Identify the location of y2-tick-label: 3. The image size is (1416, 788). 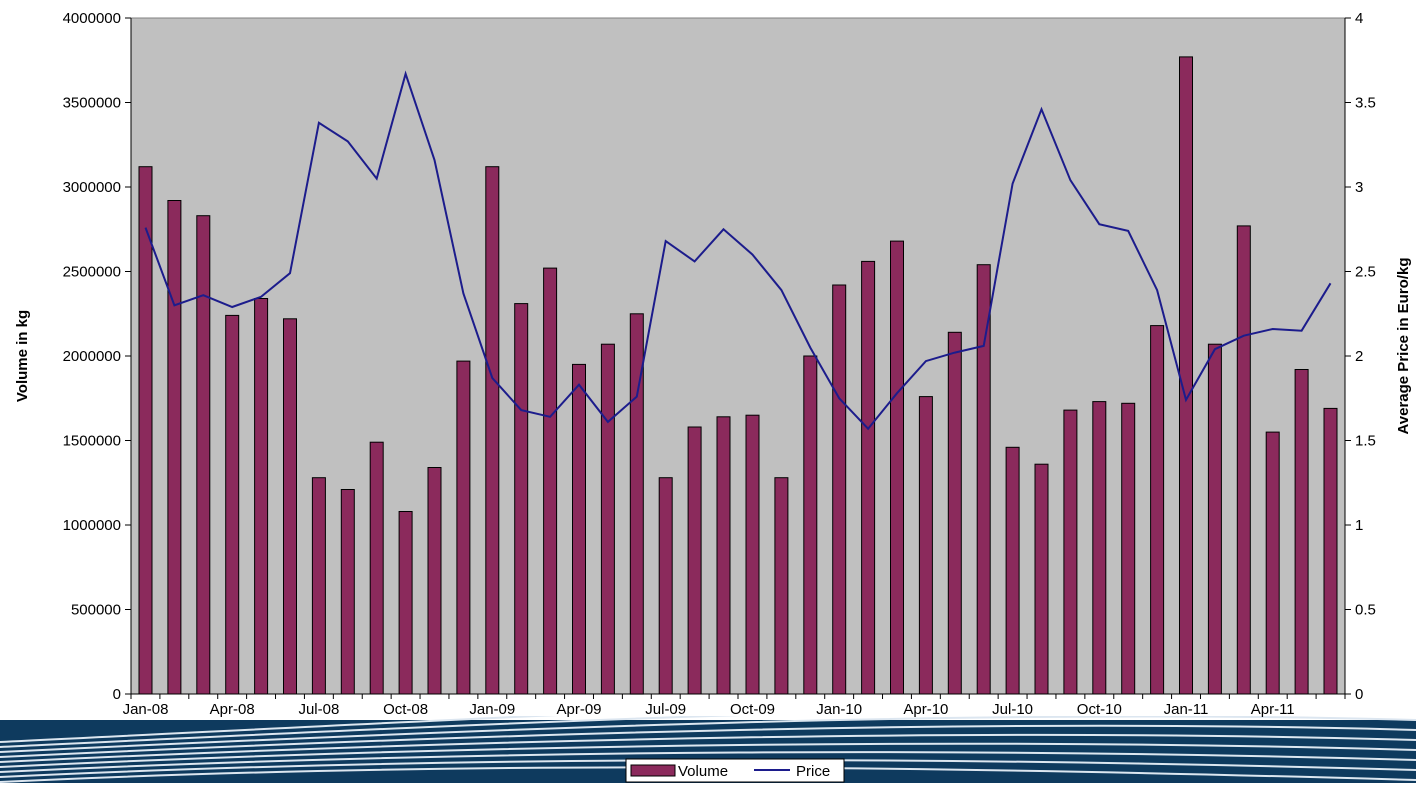
(1359, 187).